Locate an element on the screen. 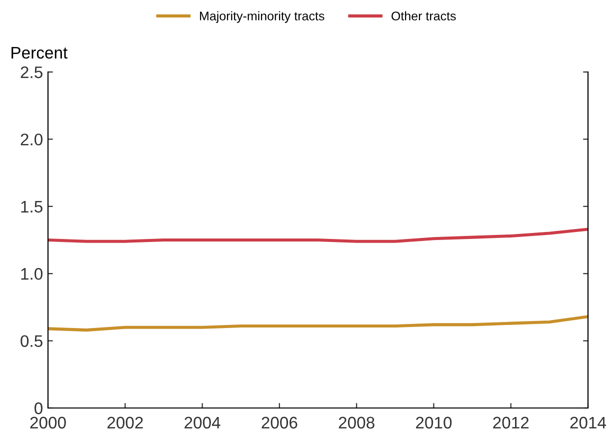  x-tick-label: 2008 is located at coordinates (356, 422).